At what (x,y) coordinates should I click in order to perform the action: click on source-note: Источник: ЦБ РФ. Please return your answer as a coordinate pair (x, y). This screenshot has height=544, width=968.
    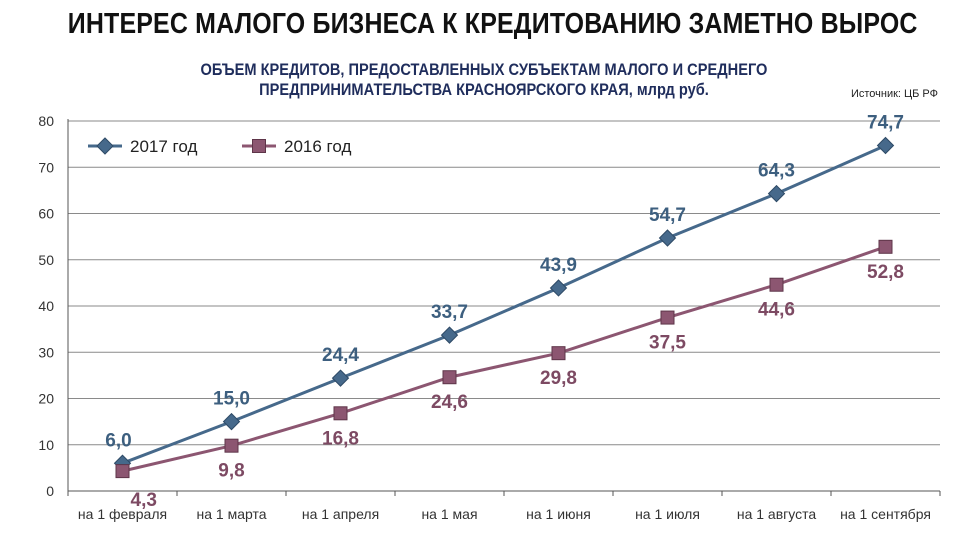
    Looking at the image, I should click on (894, 94).